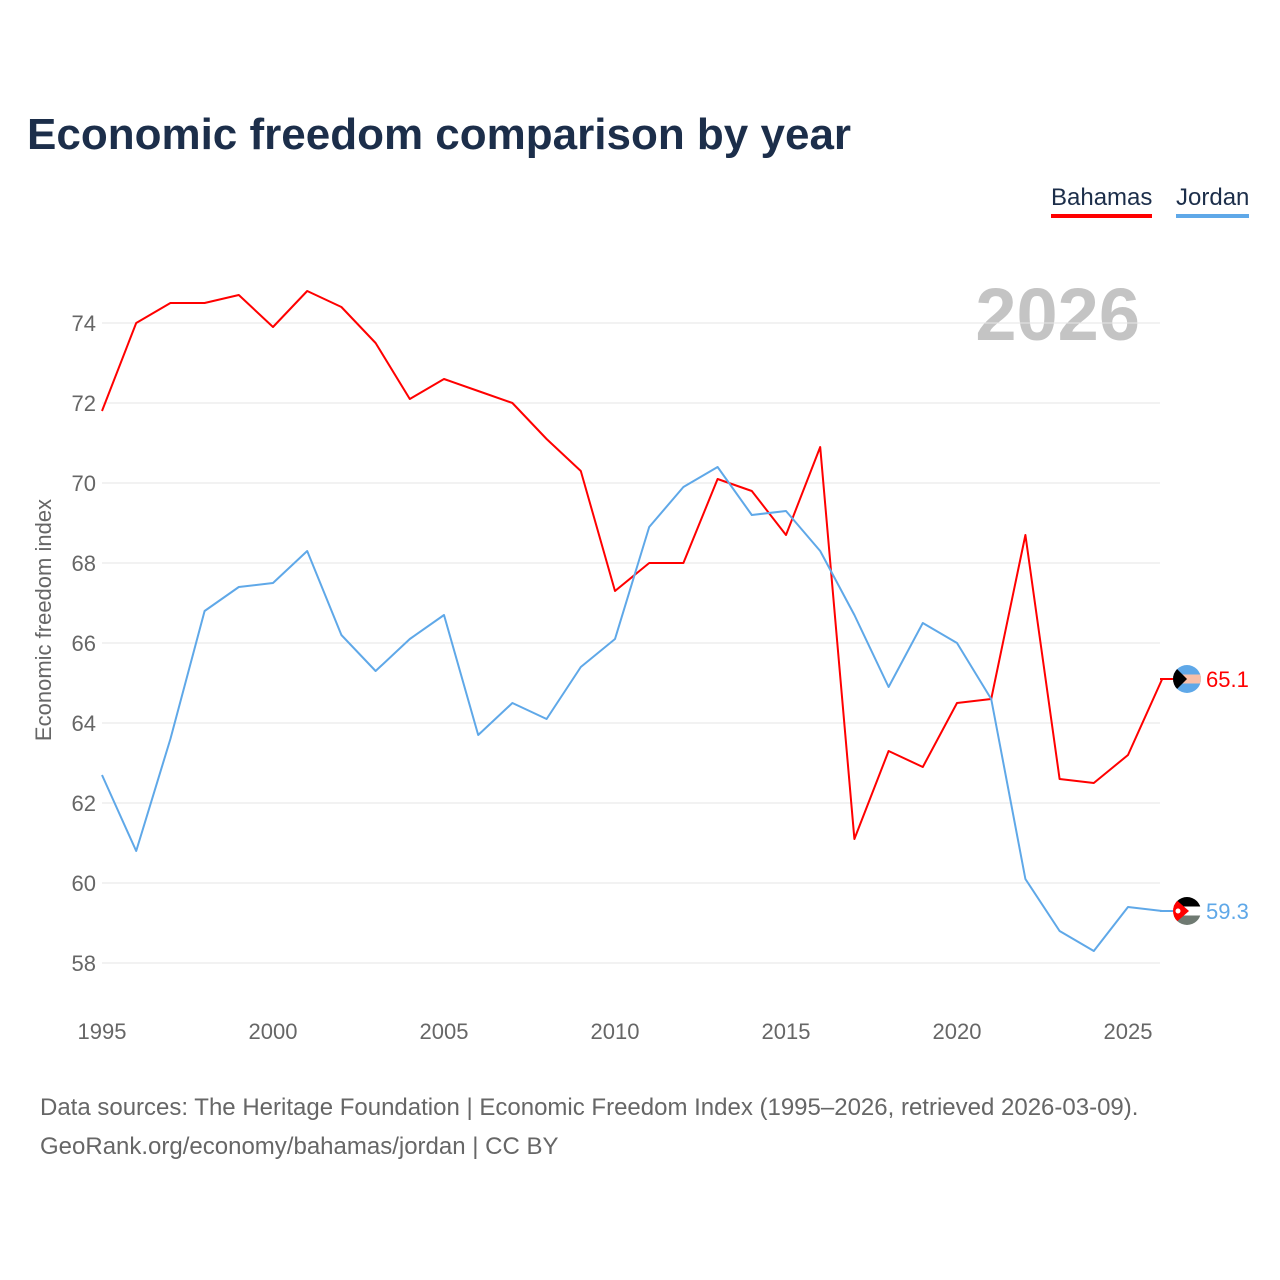 This screenshot has height=1280, width=1280. What do you see at coordinates (957, 1031) in the screenshot?
I see `x-tick-label: 2020` at bounding box center [957, 1031].